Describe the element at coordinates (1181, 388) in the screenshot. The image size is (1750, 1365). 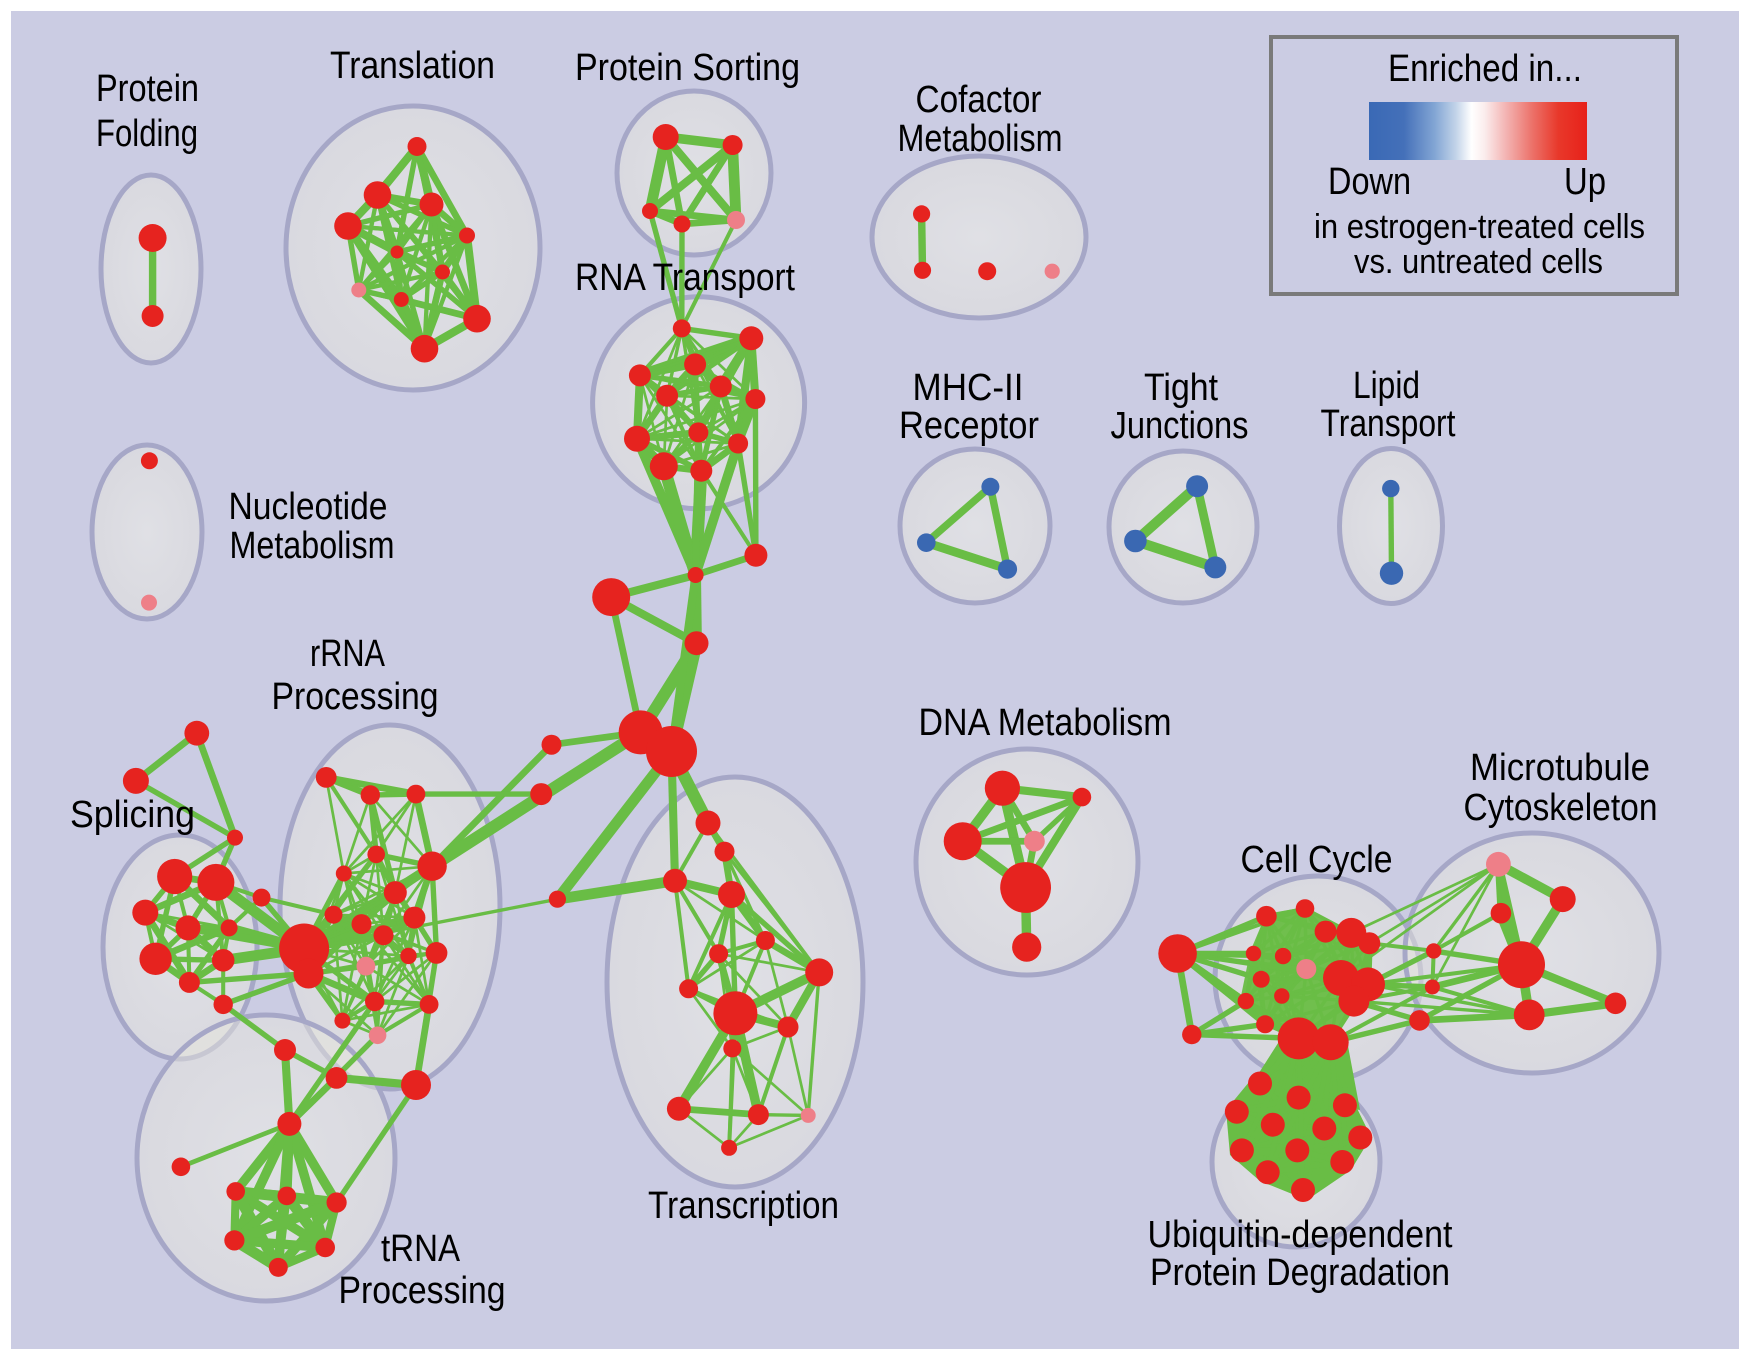
I see `svg-text: Tight` at that location.